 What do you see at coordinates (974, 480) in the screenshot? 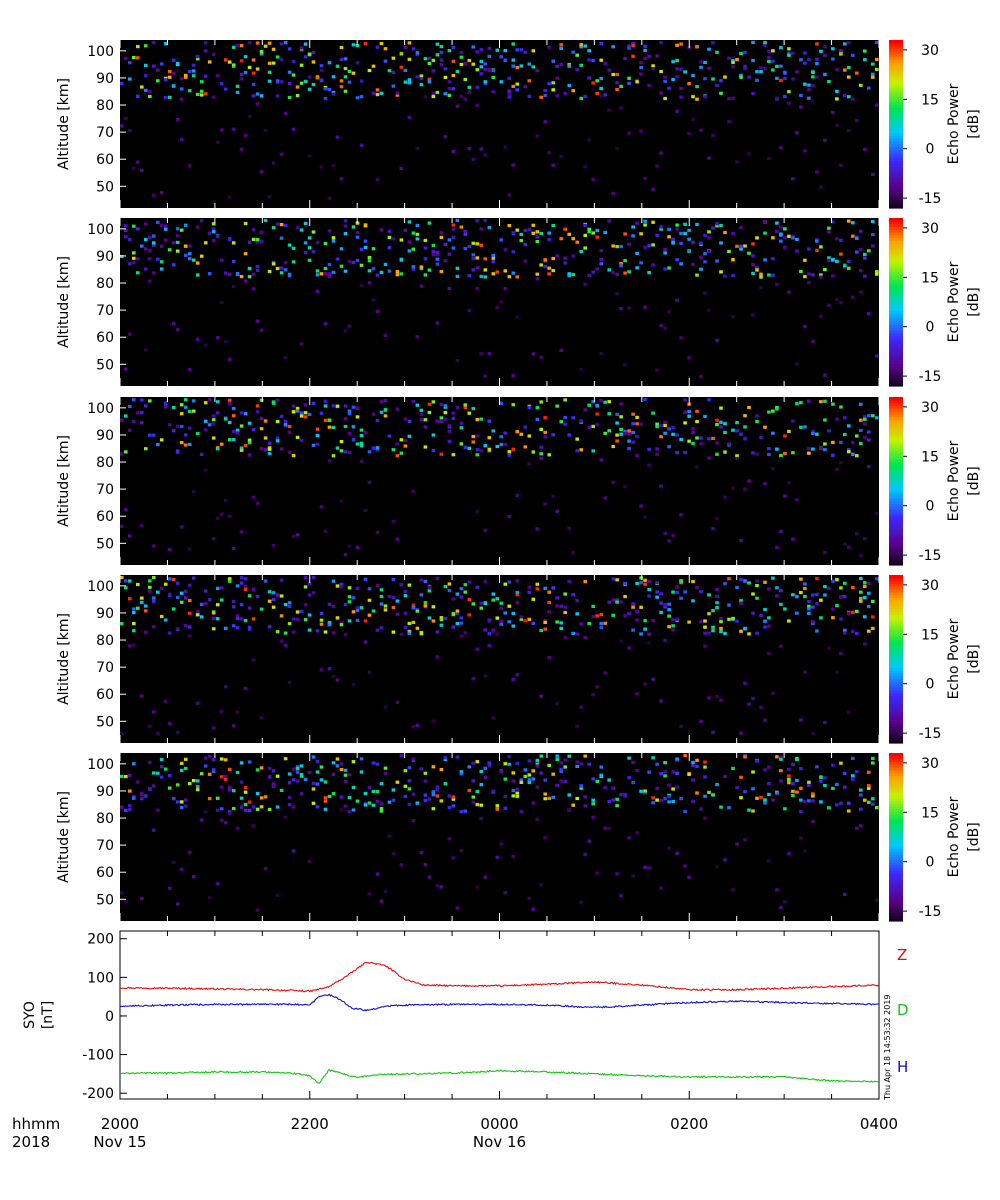
I see `colorbar-unit: [dB]` at bounding box center [974, 480].